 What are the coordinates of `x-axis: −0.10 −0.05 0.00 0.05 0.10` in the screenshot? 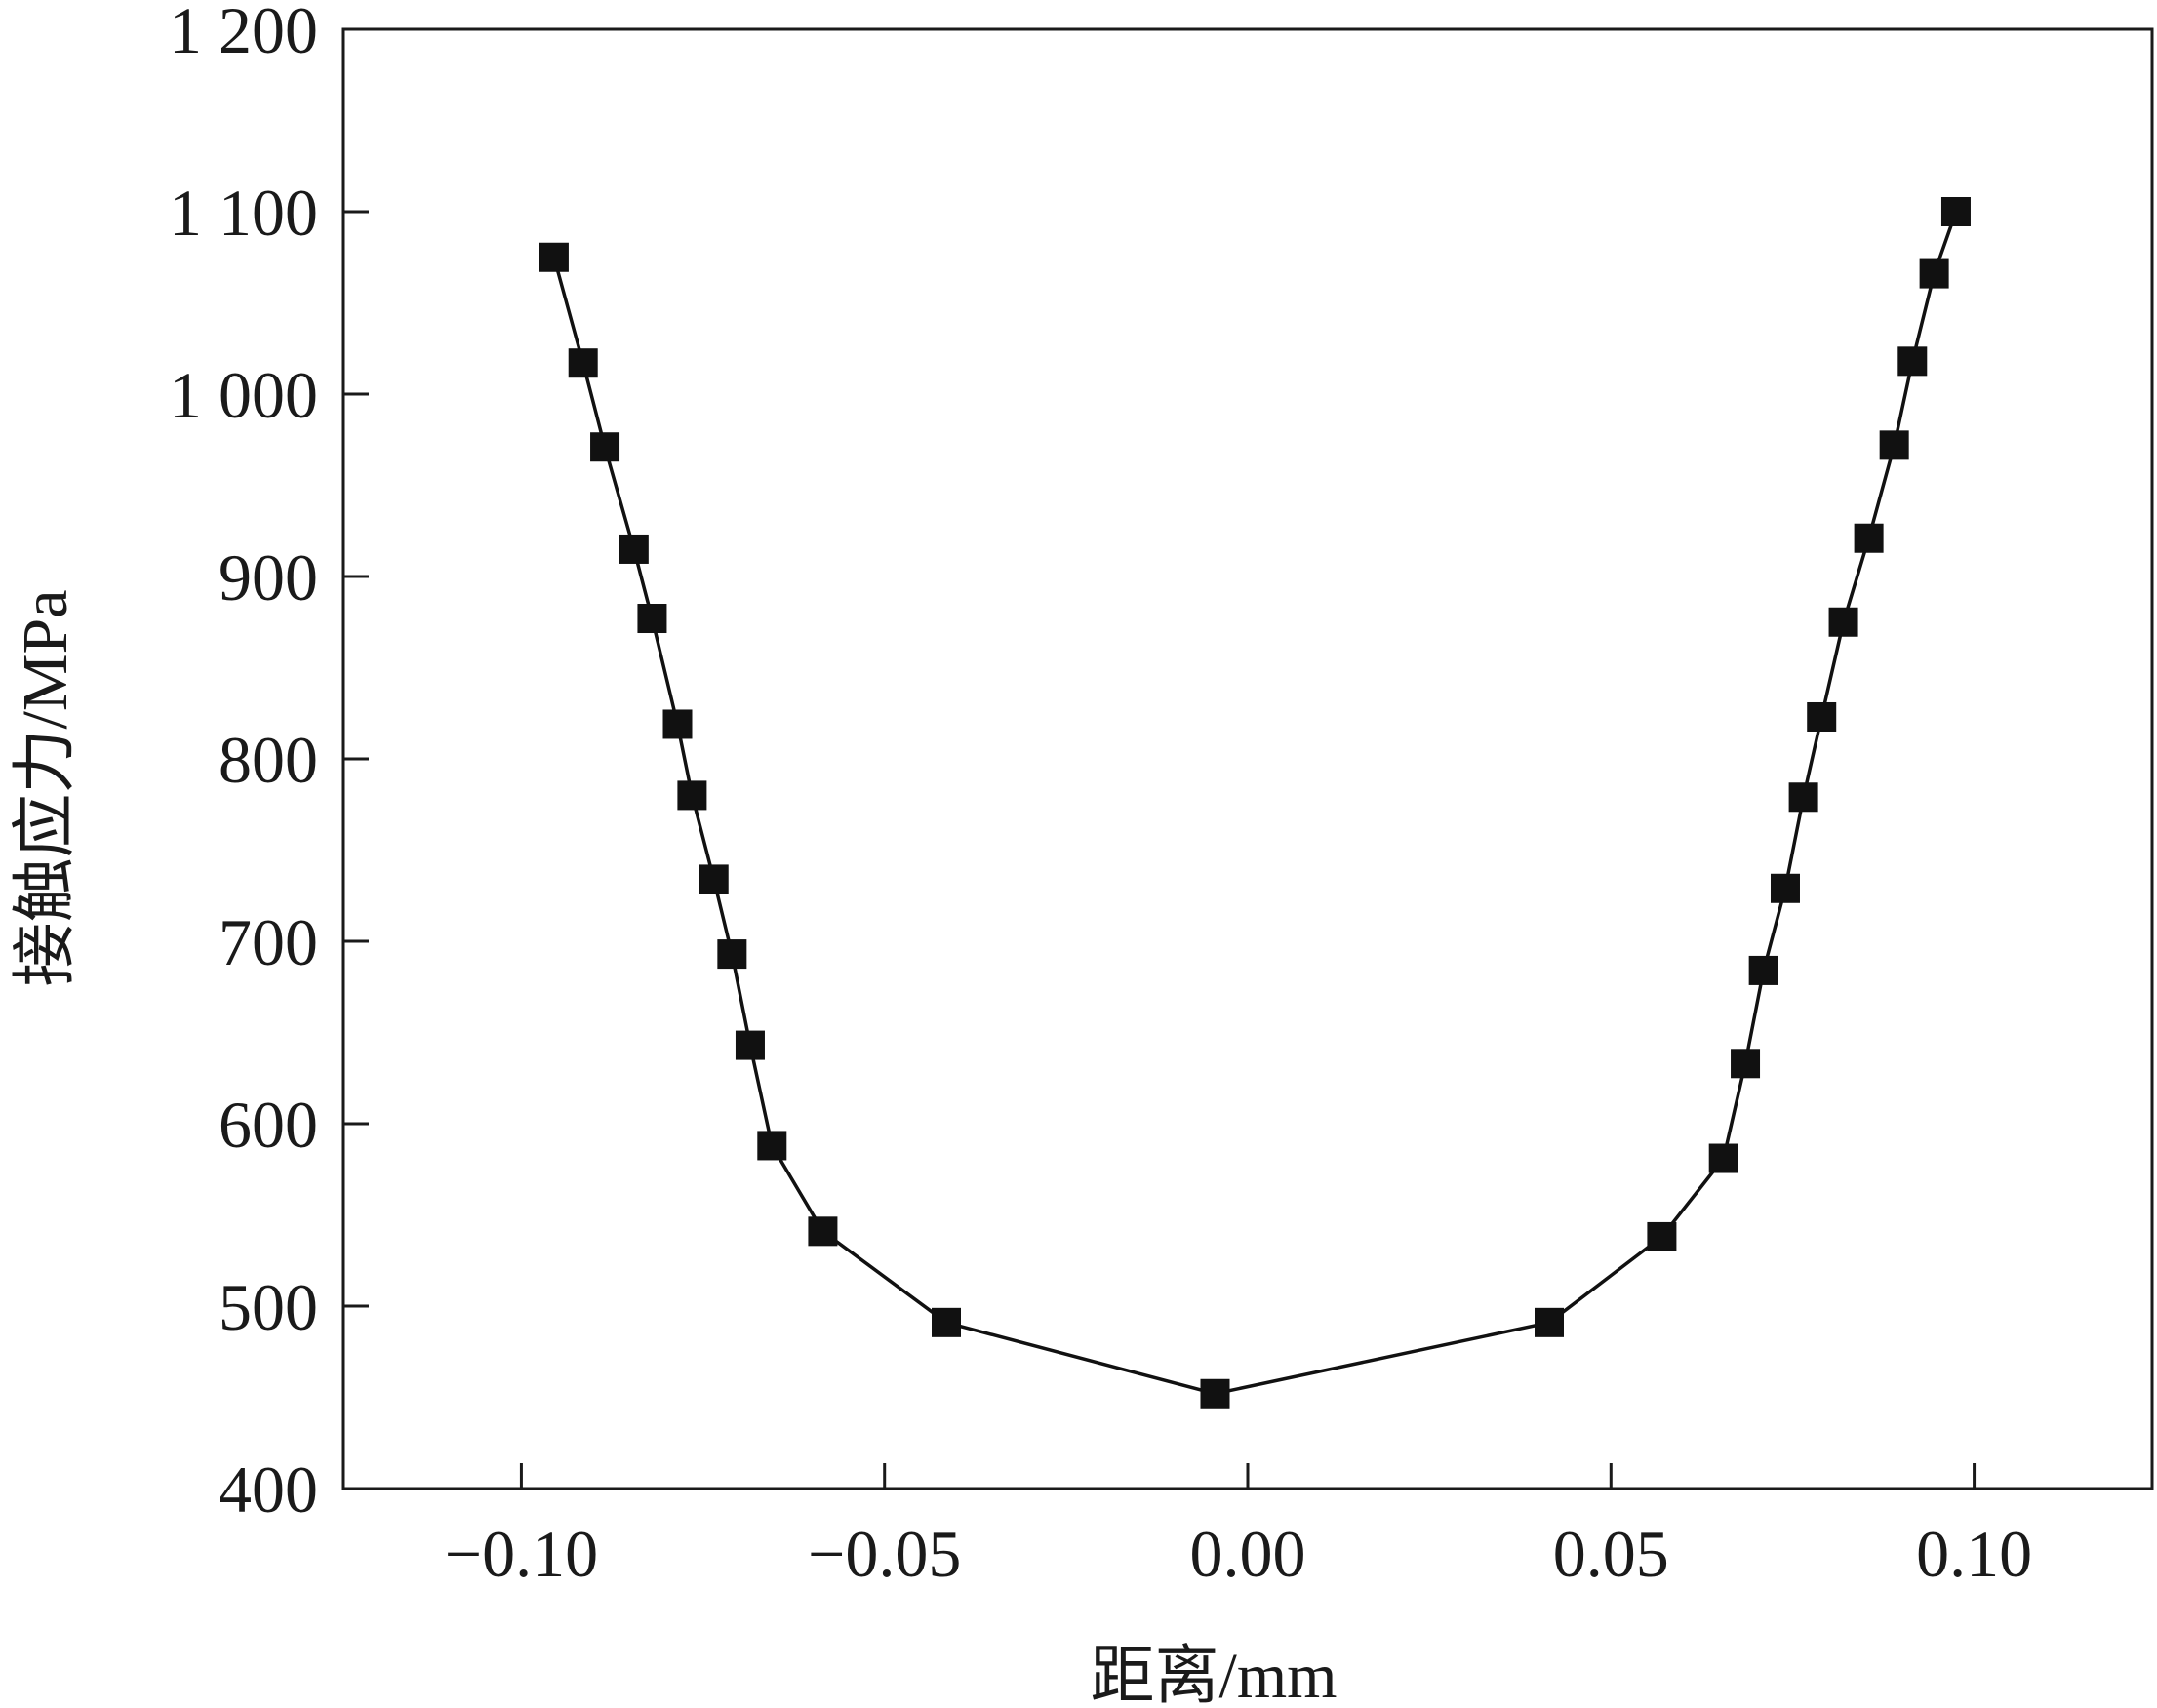 It's located at (1238, 1527).